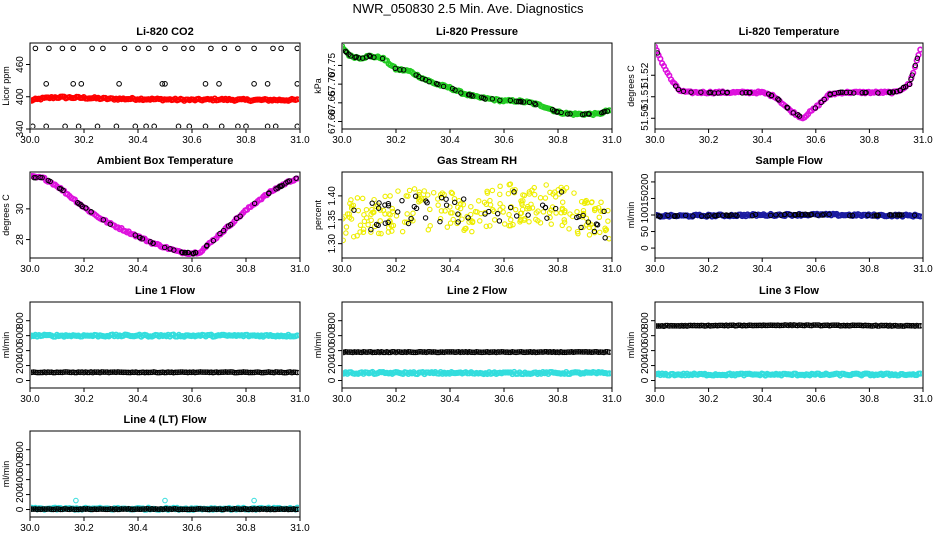 This screenshot has height=540, width=936. I want to click on series-reference-high, so click(165, 48).